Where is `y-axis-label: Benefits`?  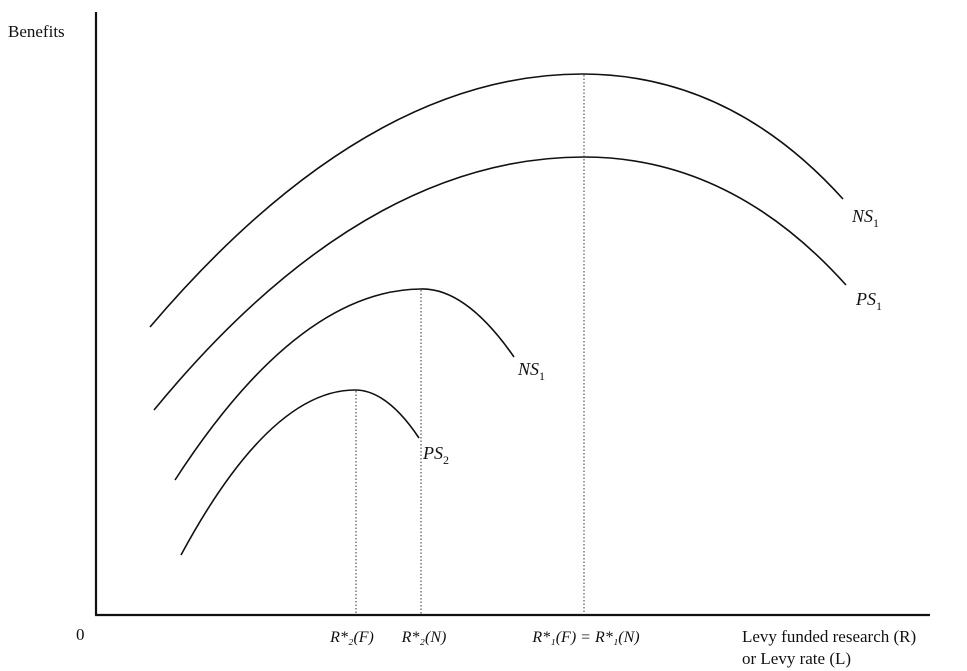 y-axis-label: Benefits is located at coordinates (36, 31).